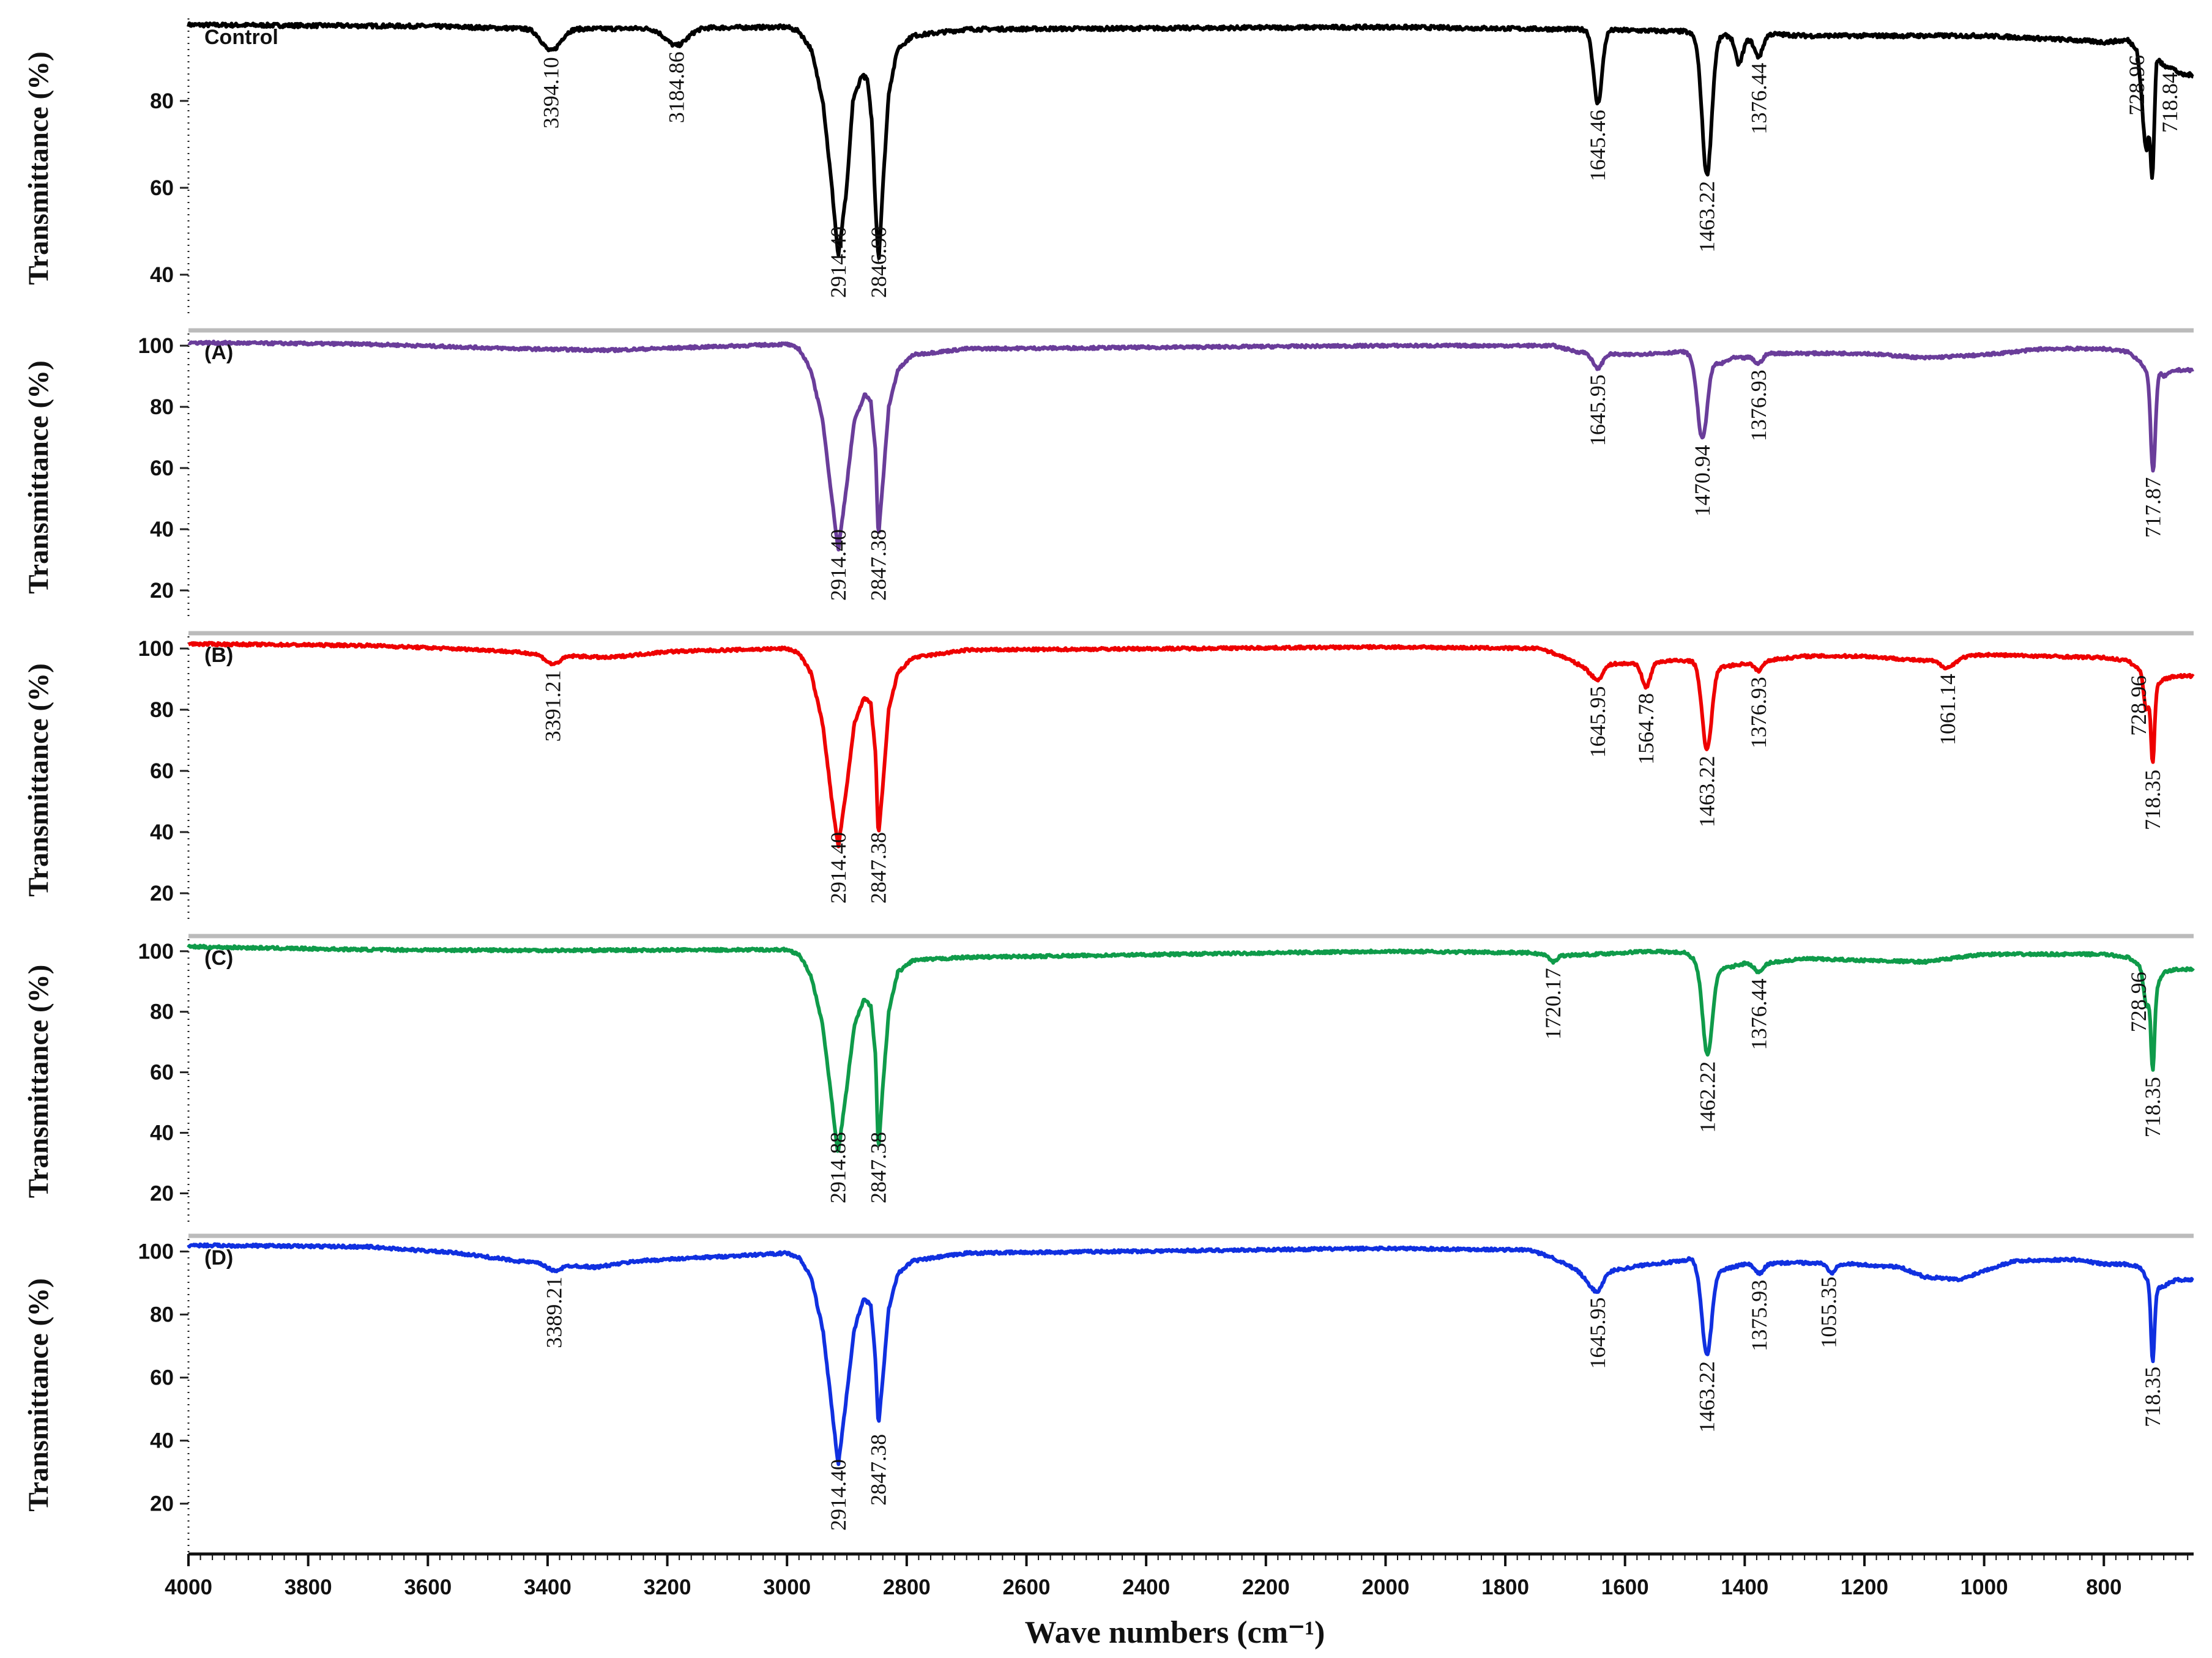 This screenshot has width=2212, height=1658. Describe the element at coordinates (2103, 1587) in the screenshot. I see `x-tick-label: 800` at that location.